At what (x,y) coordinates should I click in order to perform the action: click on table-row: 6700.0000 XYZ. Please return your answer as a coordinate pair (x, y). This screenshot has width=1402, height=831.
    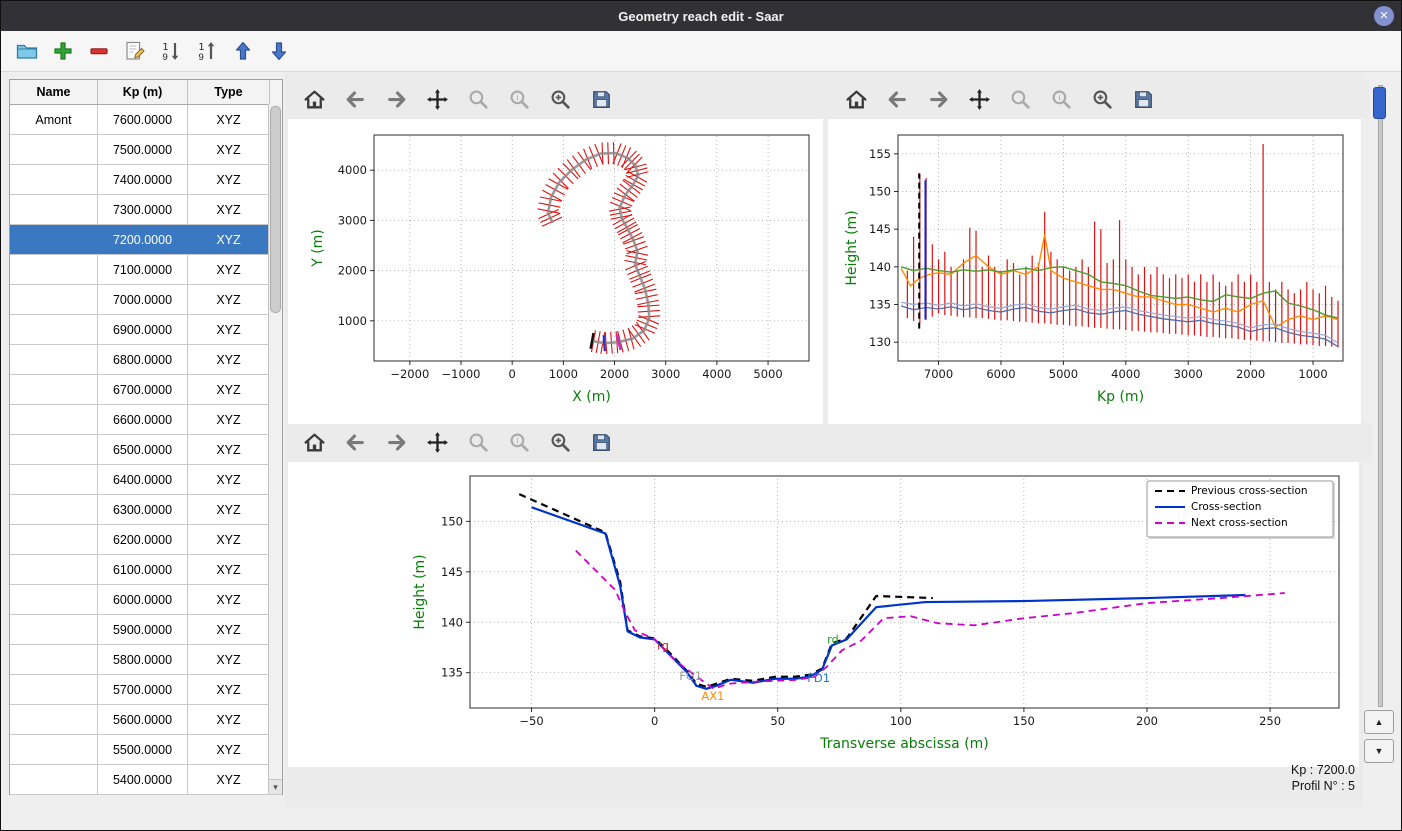
    Looking at the image, I should click on (146, 390).